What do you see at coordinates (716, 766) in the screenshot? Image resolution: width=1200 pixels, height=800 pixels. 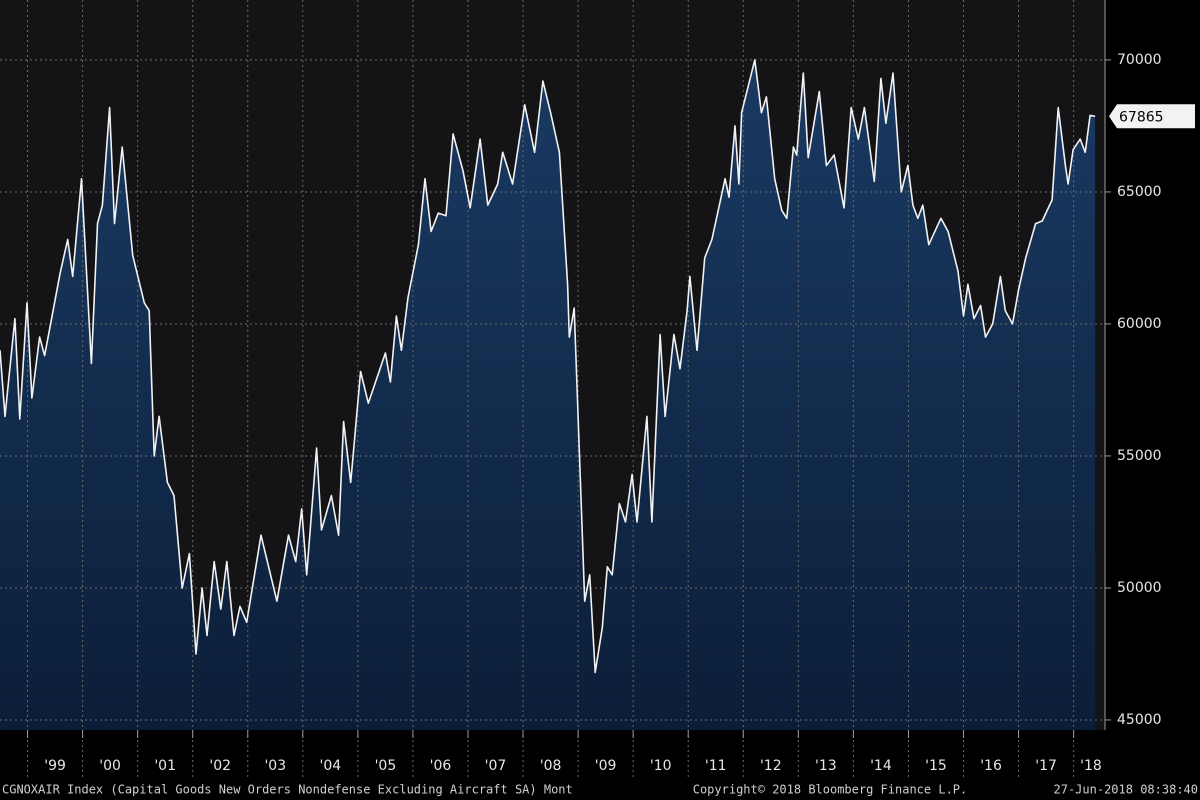 I see `x-tick-label: '11` at bounding box center [716, 766].